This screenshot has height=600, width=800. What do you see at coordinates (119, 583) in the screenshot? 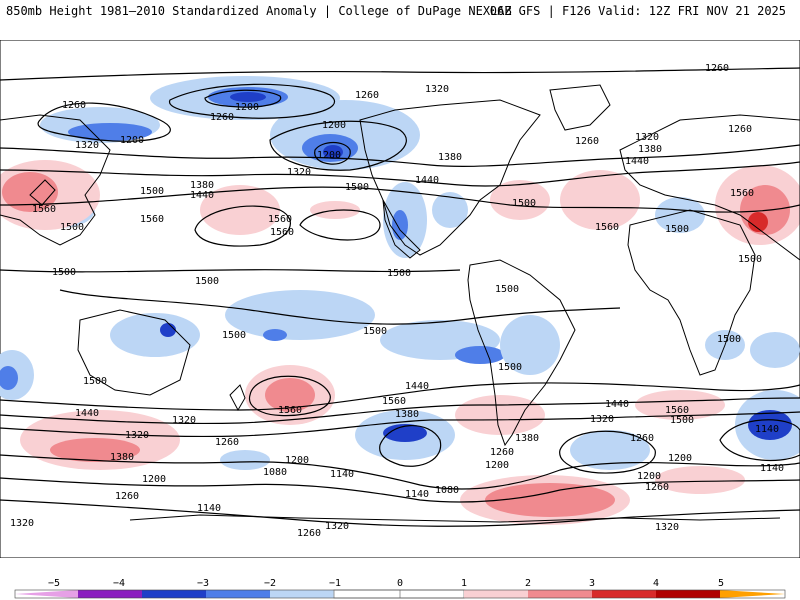
I see `colorbar-label-neg4: −4` at bounding box center [119, 583].